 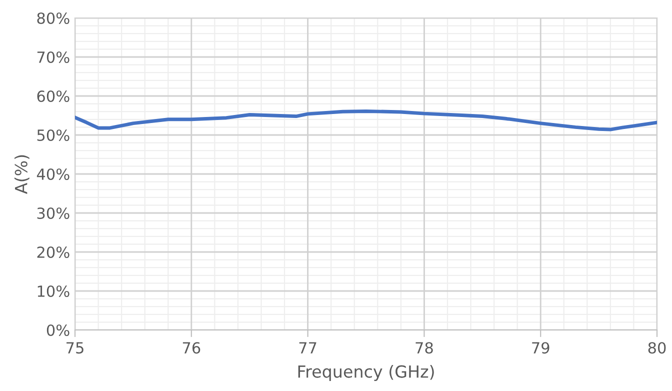 What do you see at coordinates (53, 174) in the screenshot?
I see `y-tick-label: 40%` at bounding box center [53, 174].